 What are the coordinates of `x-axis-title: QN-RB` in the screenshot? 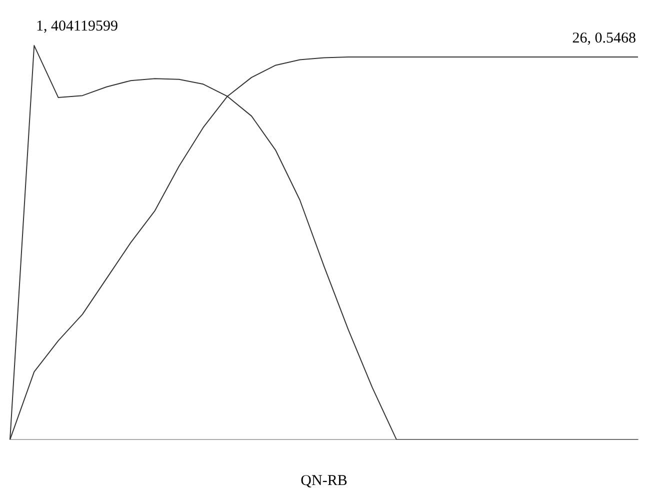 It's located at (324, 480).